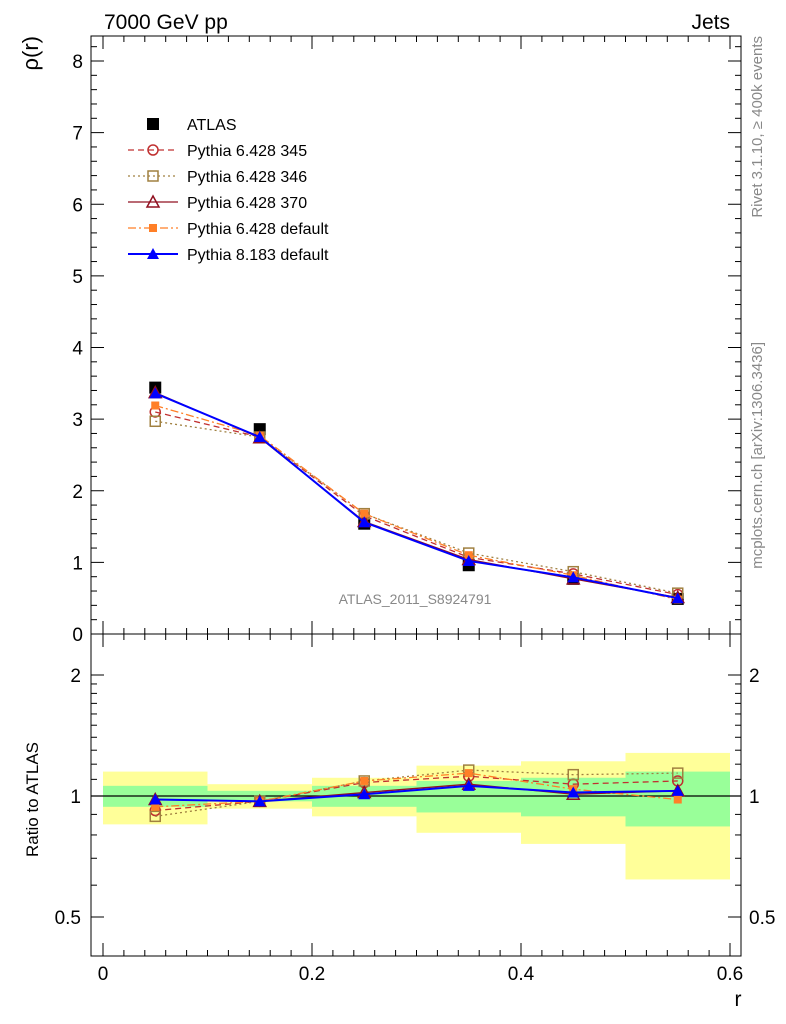 The width and height of the screenshot is (786, 1024). I want to click on legend-label: Pythia 6.428 370, so click(247, 203).